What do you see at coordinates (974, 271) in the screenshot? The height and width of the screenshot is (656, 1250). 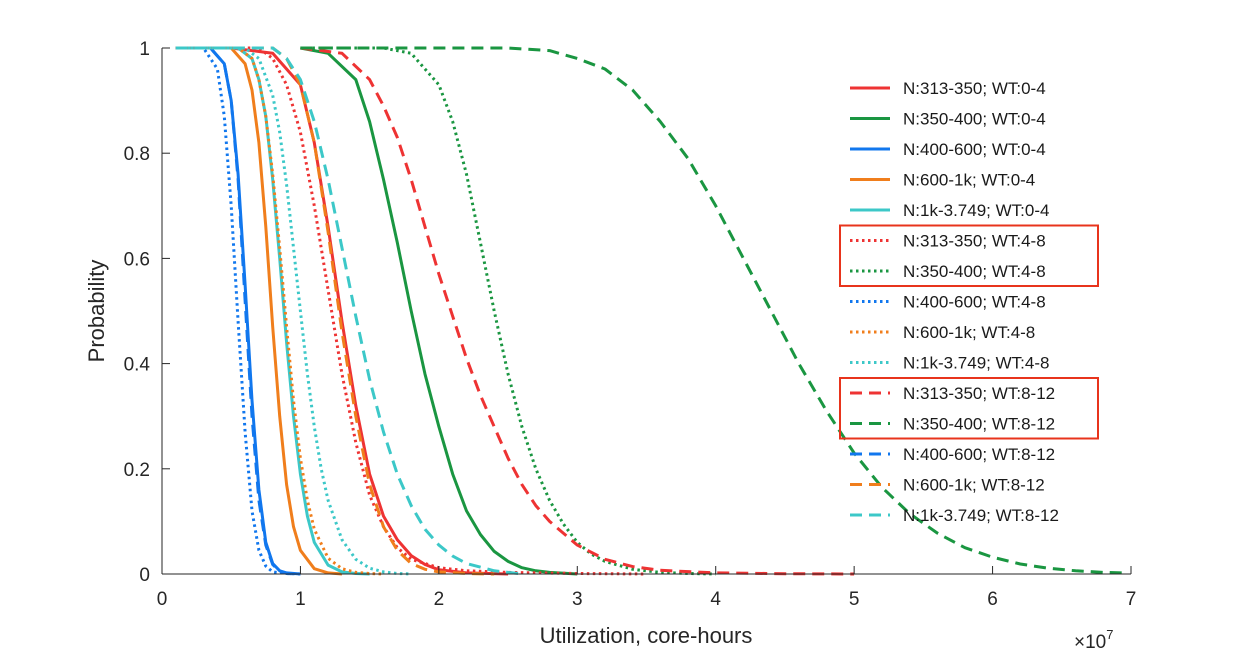 I see `legend-entry-label: N:350-400; WT:4-8` at bounding box center [974, 271].